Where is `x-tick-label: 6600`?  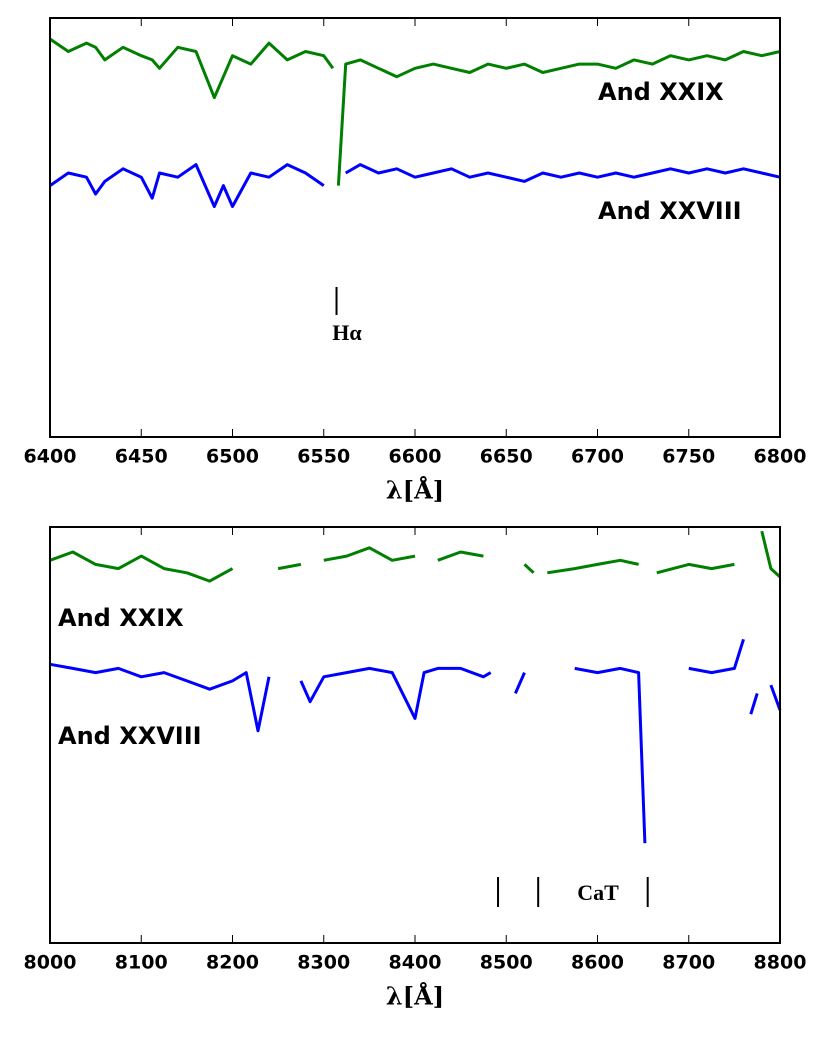
x-tick-label: 6600 is located at coordinates (415, 457).